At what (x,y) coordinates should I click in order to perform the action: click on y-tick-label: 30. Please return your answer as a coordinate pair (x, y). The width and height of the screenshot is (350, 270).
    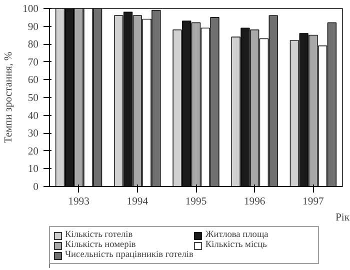
    Looking at the image, I should click on (33, 134).